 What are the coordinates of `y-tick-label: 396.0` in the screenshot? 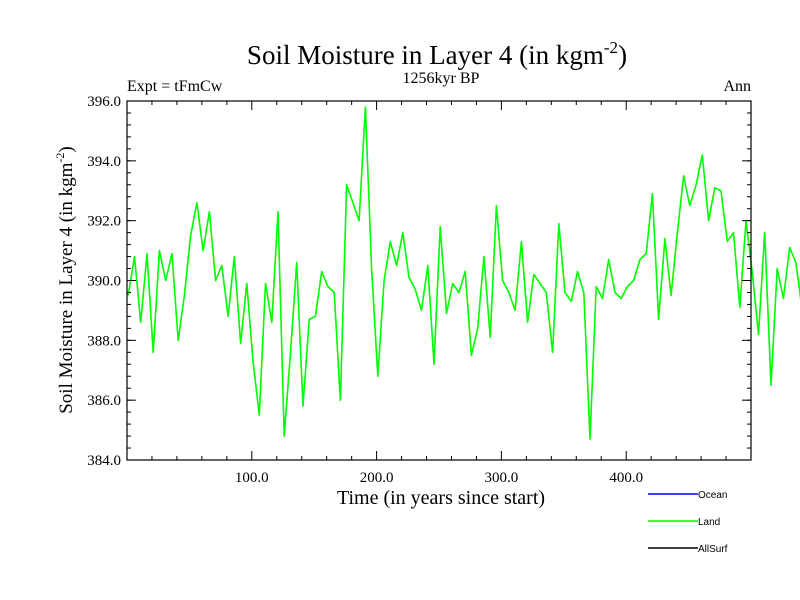 It's located at (104, 102).